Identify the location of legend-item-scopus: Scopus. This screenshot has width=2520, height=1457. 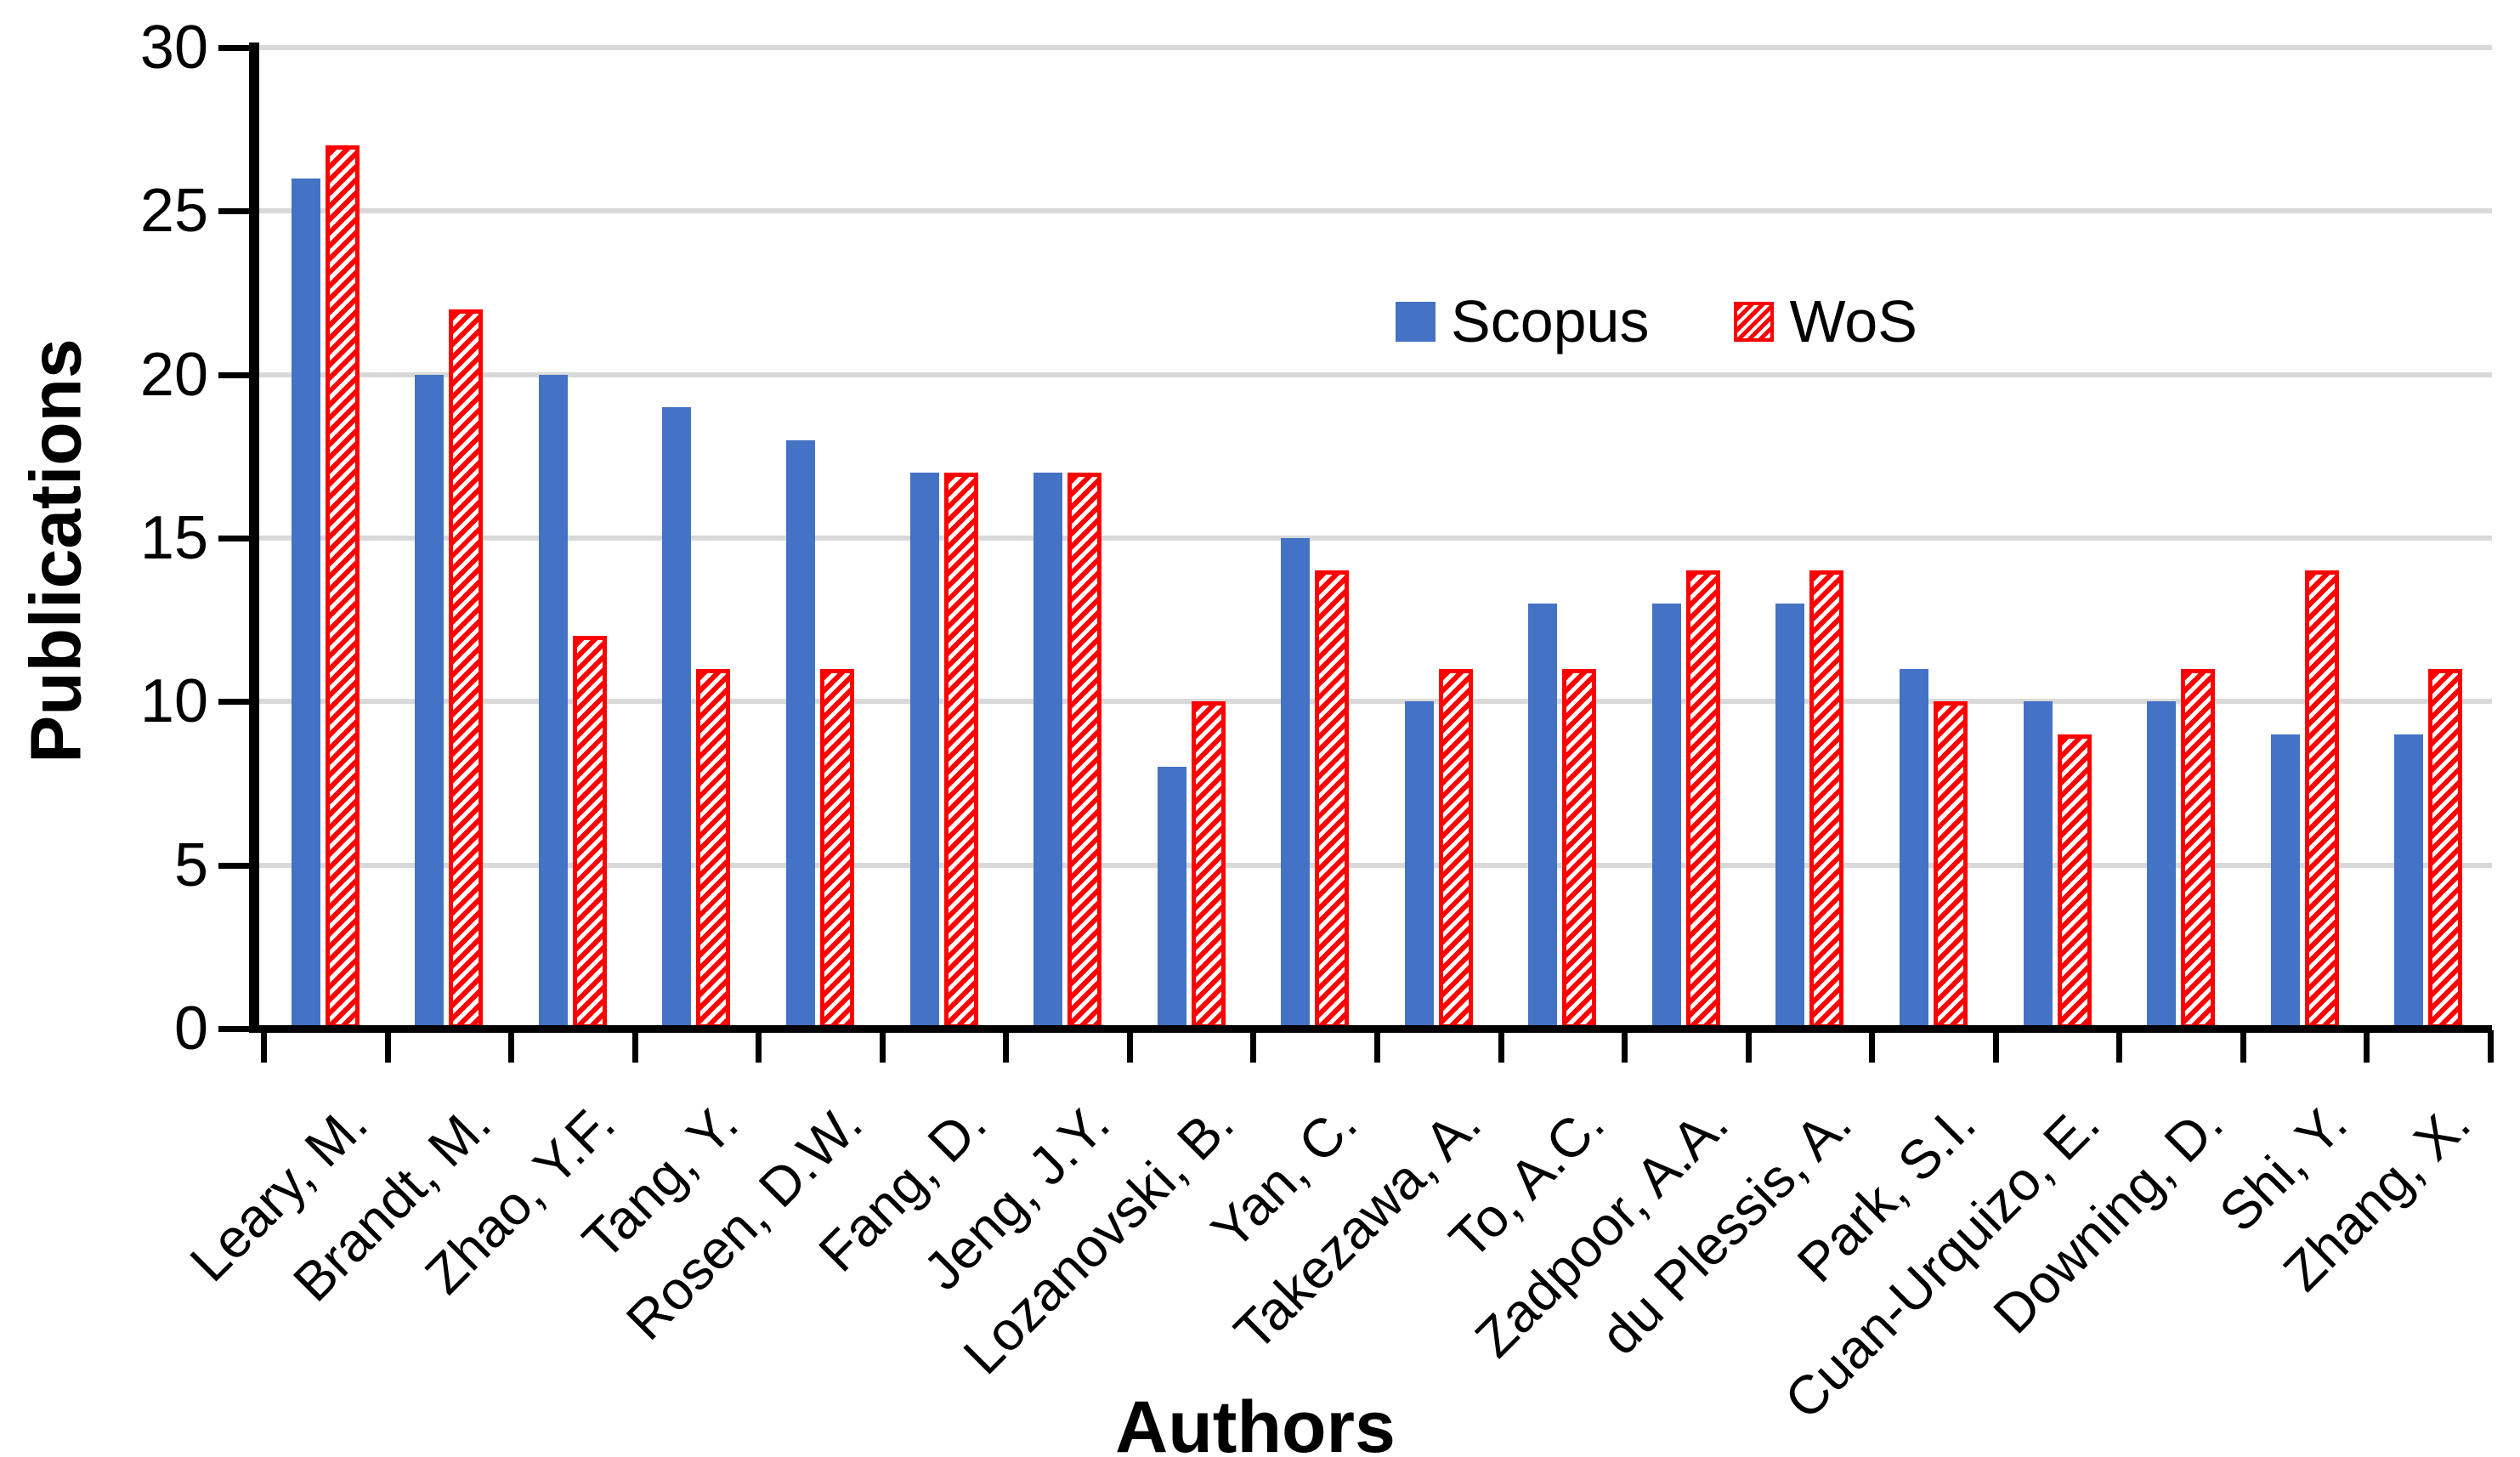
(1522, 321).